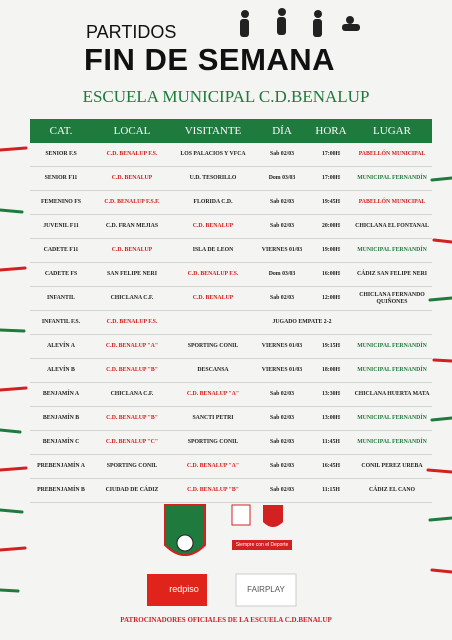 The width and height of the screenshot is (452, 640). Describe the element at coordinates (282, 131) in the screenshot. I see `column-header: DÍA` at that location.